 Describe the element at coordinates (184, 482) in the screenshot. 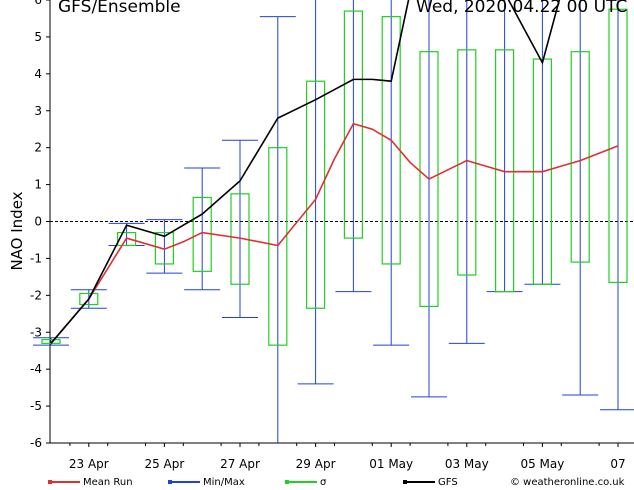

I see `legend-swatch-minmax` at that location.